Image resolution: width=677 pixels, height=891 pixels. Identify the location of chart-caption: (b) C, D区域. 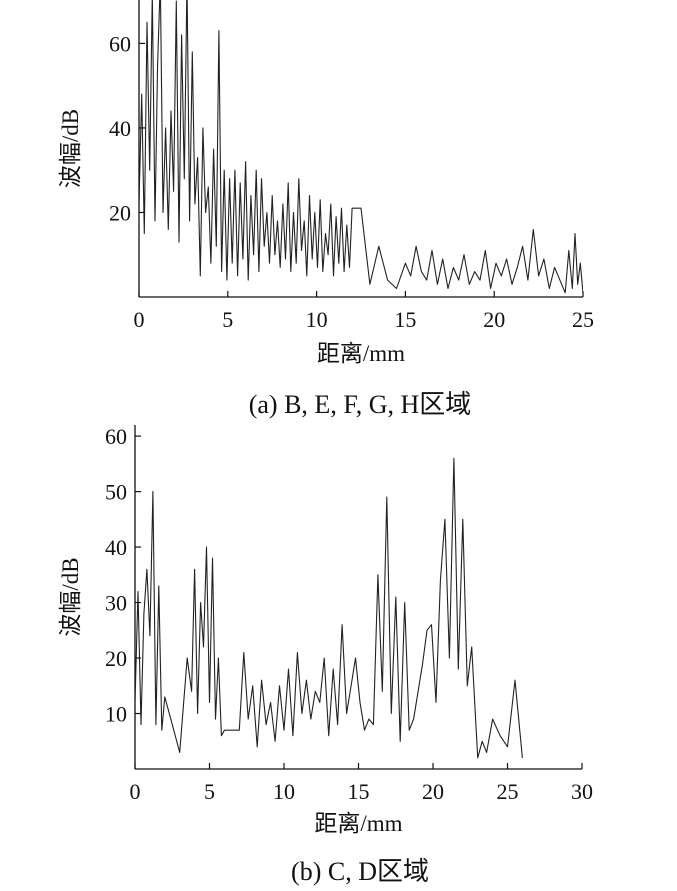
(360, 871).